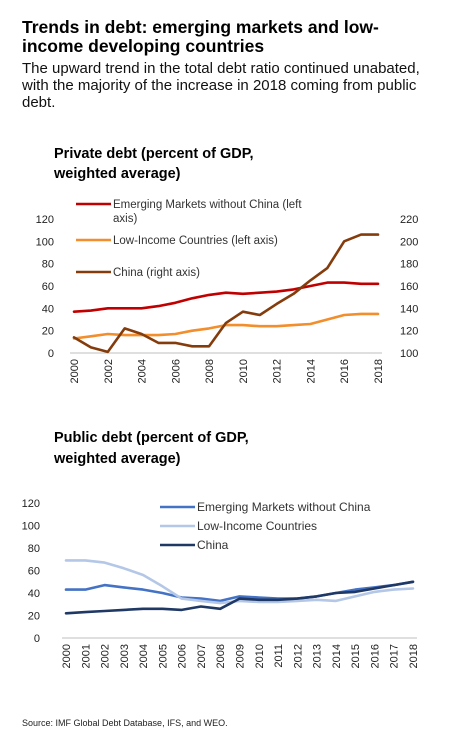  I want to click on chart1-title-line2: weighted average), so click(117, 174).